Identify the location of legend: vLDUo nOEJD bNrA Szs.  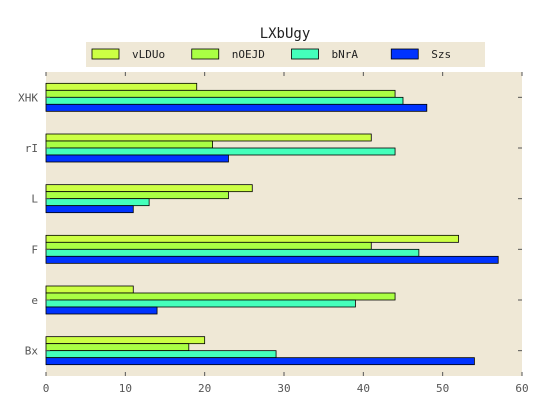
(285, 54).